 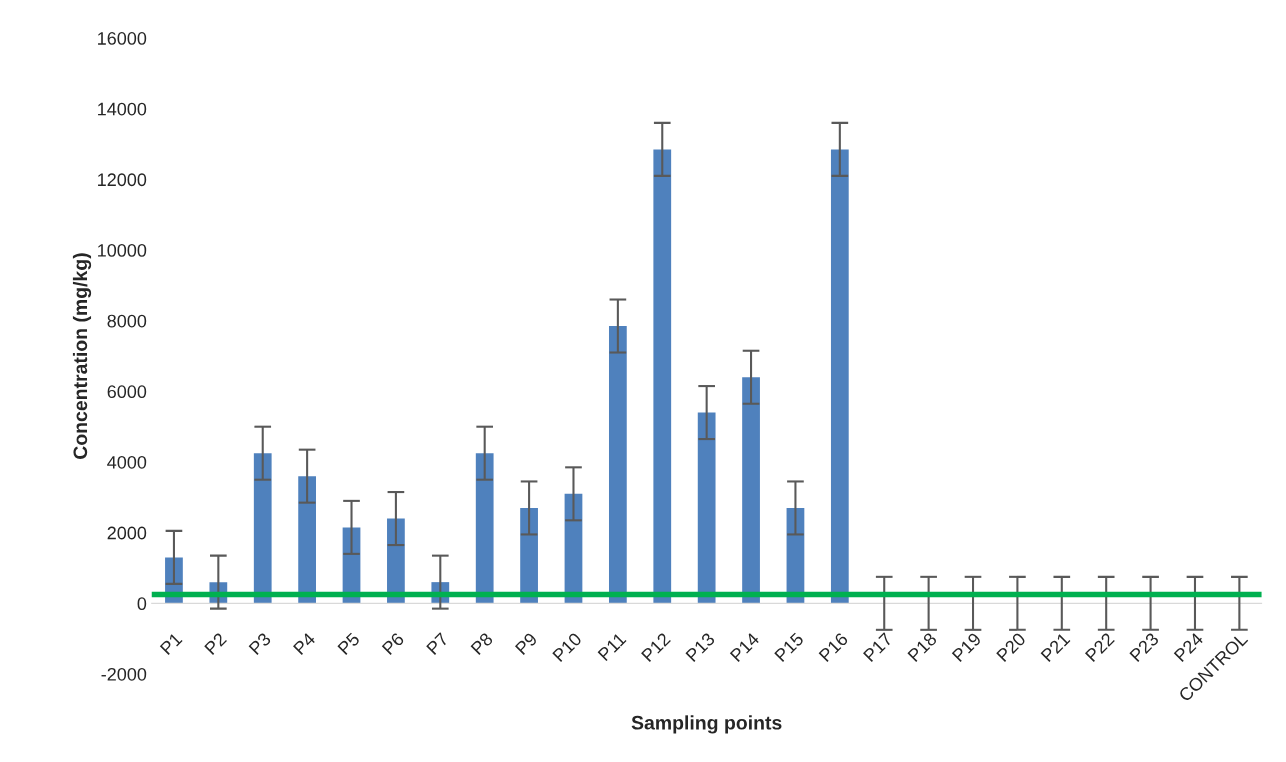 I want to click on x-tick-label: P21, so click(x=1055, y=647).